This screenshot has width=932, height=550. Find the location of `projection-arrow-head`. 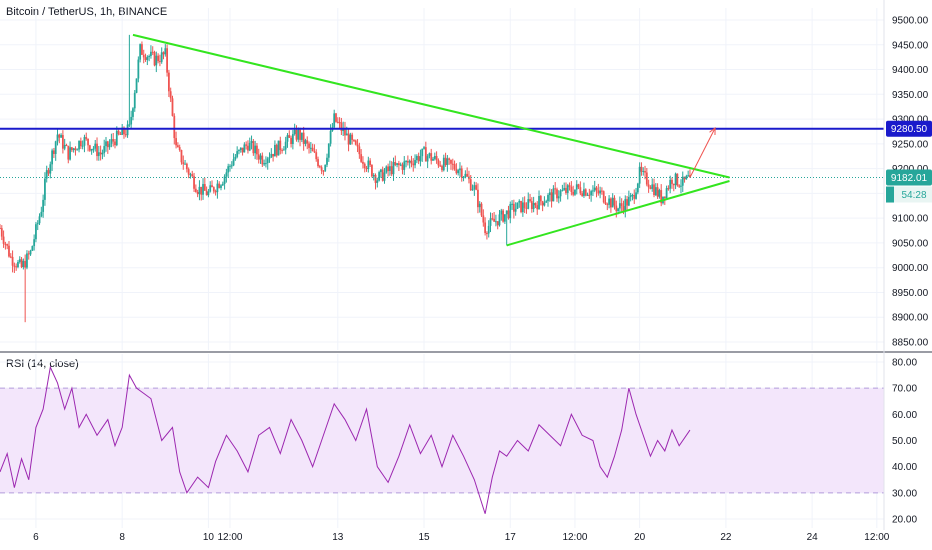

projection-arrow-head is located at coordinates (712, 131).